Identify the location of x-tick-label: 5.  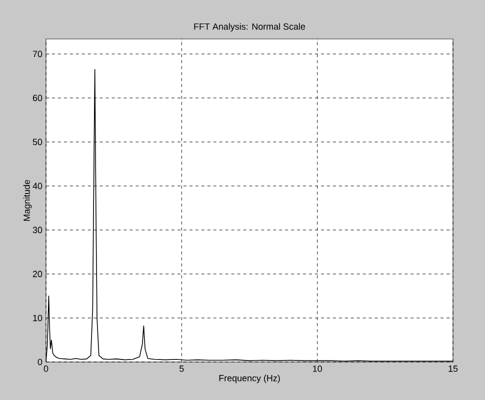
(182, 369).